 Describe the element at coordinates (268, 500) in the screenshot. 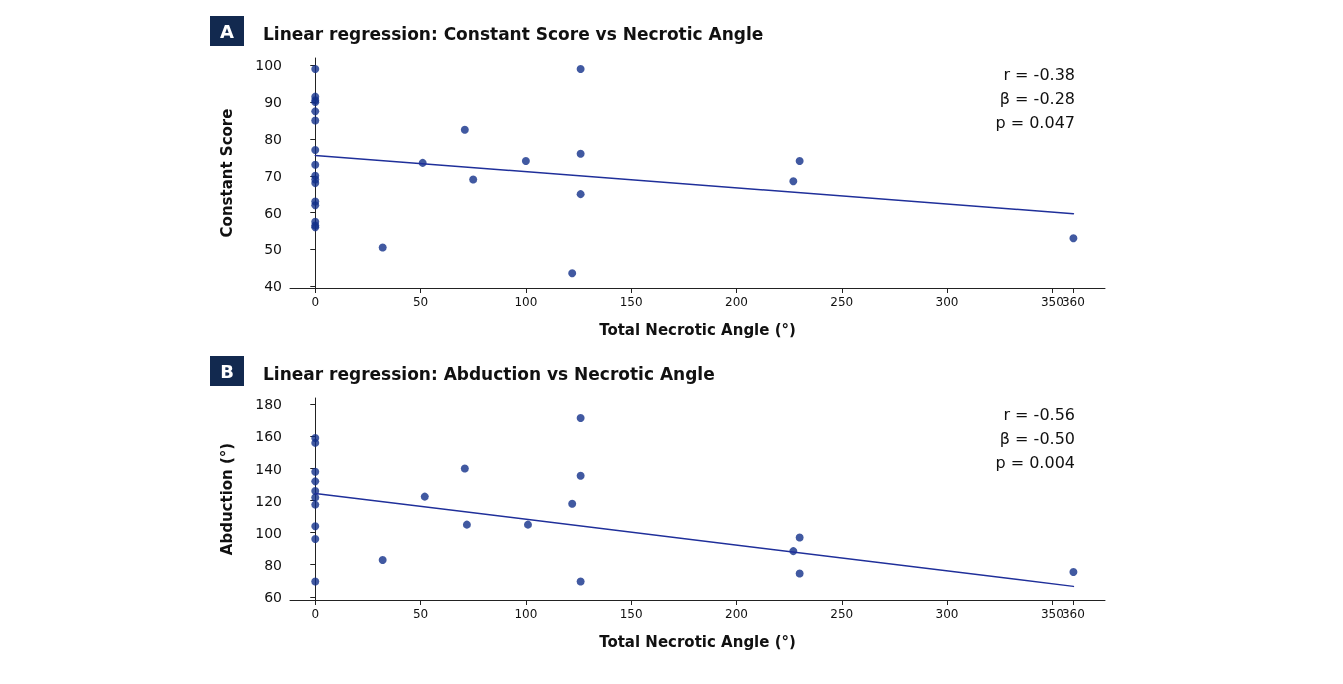

I see `y-tick-label: 120` at that location.